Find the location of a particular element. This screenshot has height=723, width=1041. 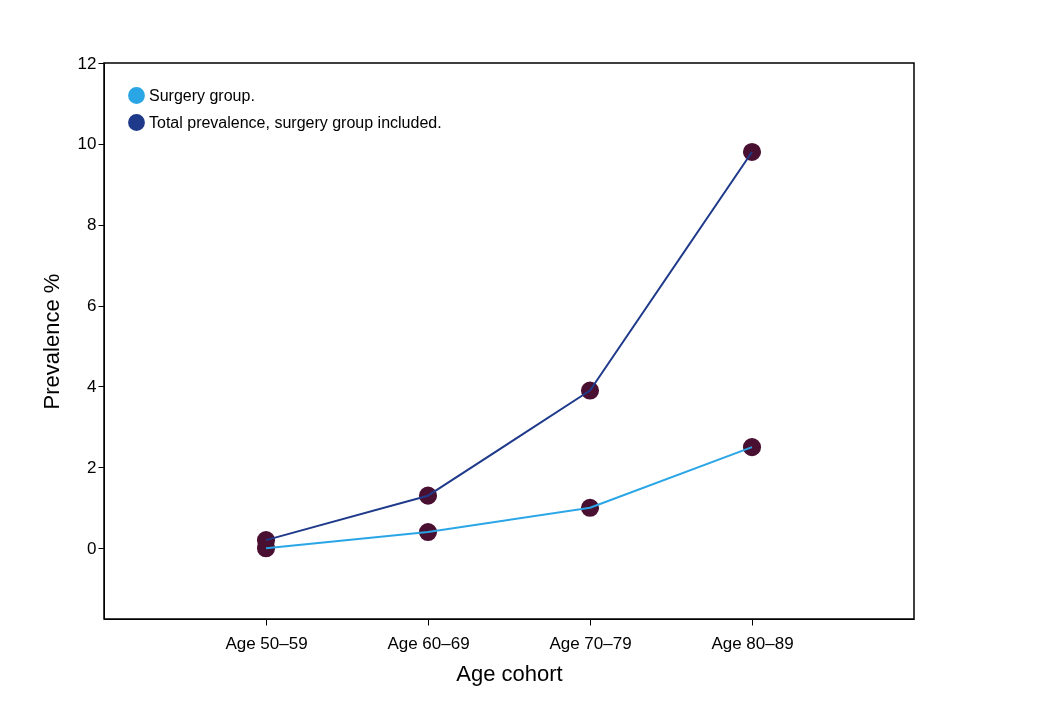

y-tick-label: 6 is located at coordinates (92, 306).